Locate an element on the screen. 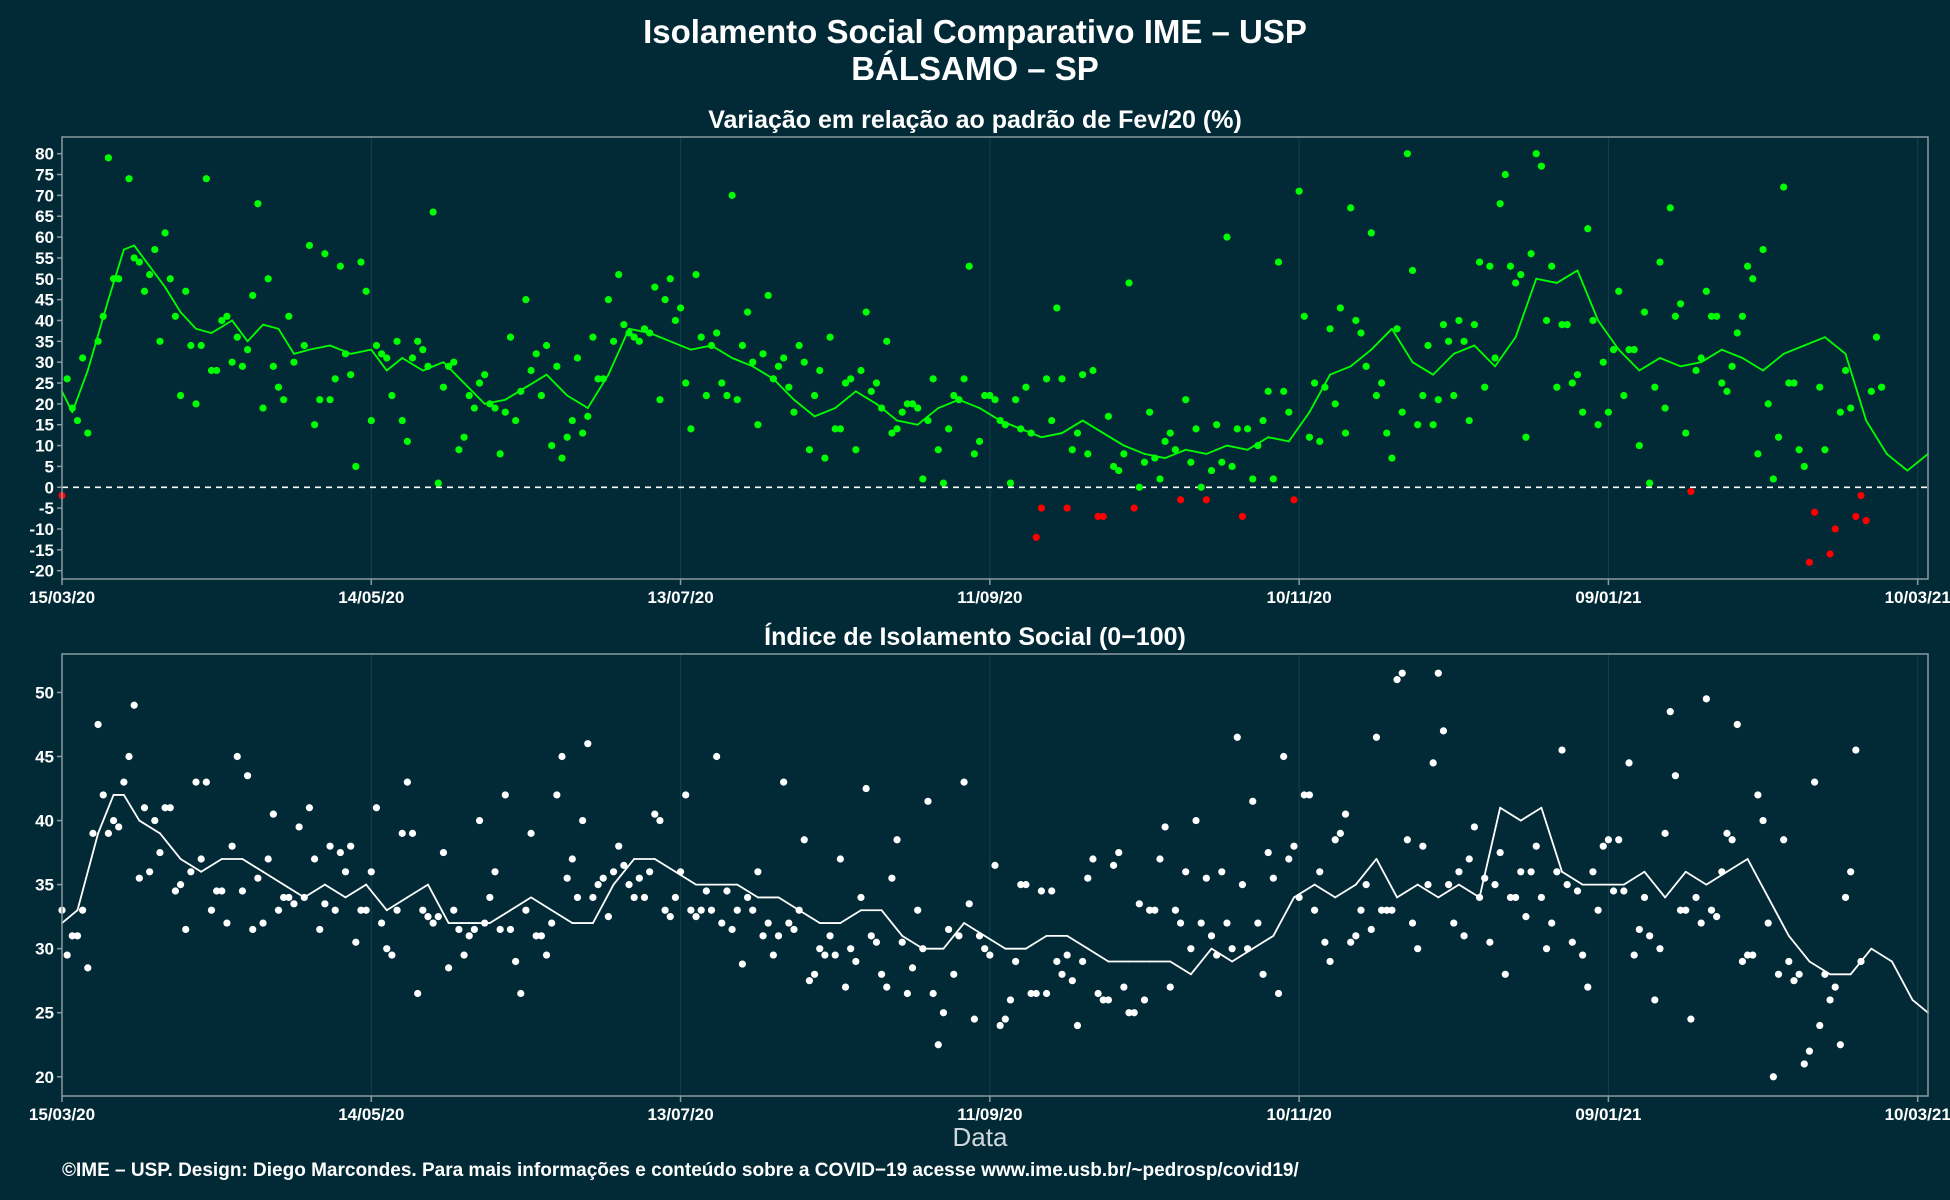  y-tick-label: 0 is located at coordinates (49, 487).